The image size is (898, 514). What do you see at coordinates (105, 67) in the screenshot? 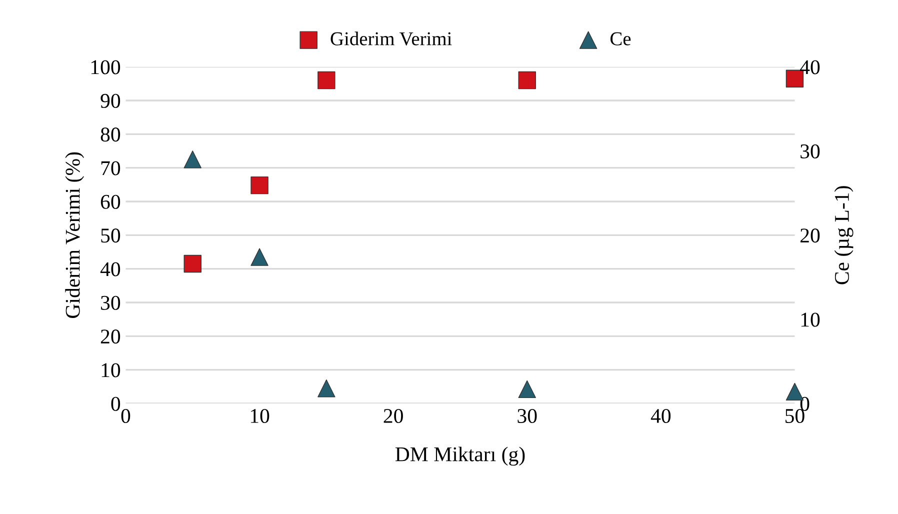
I see `y-tick-label: 100` at bounding box center [105, 67].